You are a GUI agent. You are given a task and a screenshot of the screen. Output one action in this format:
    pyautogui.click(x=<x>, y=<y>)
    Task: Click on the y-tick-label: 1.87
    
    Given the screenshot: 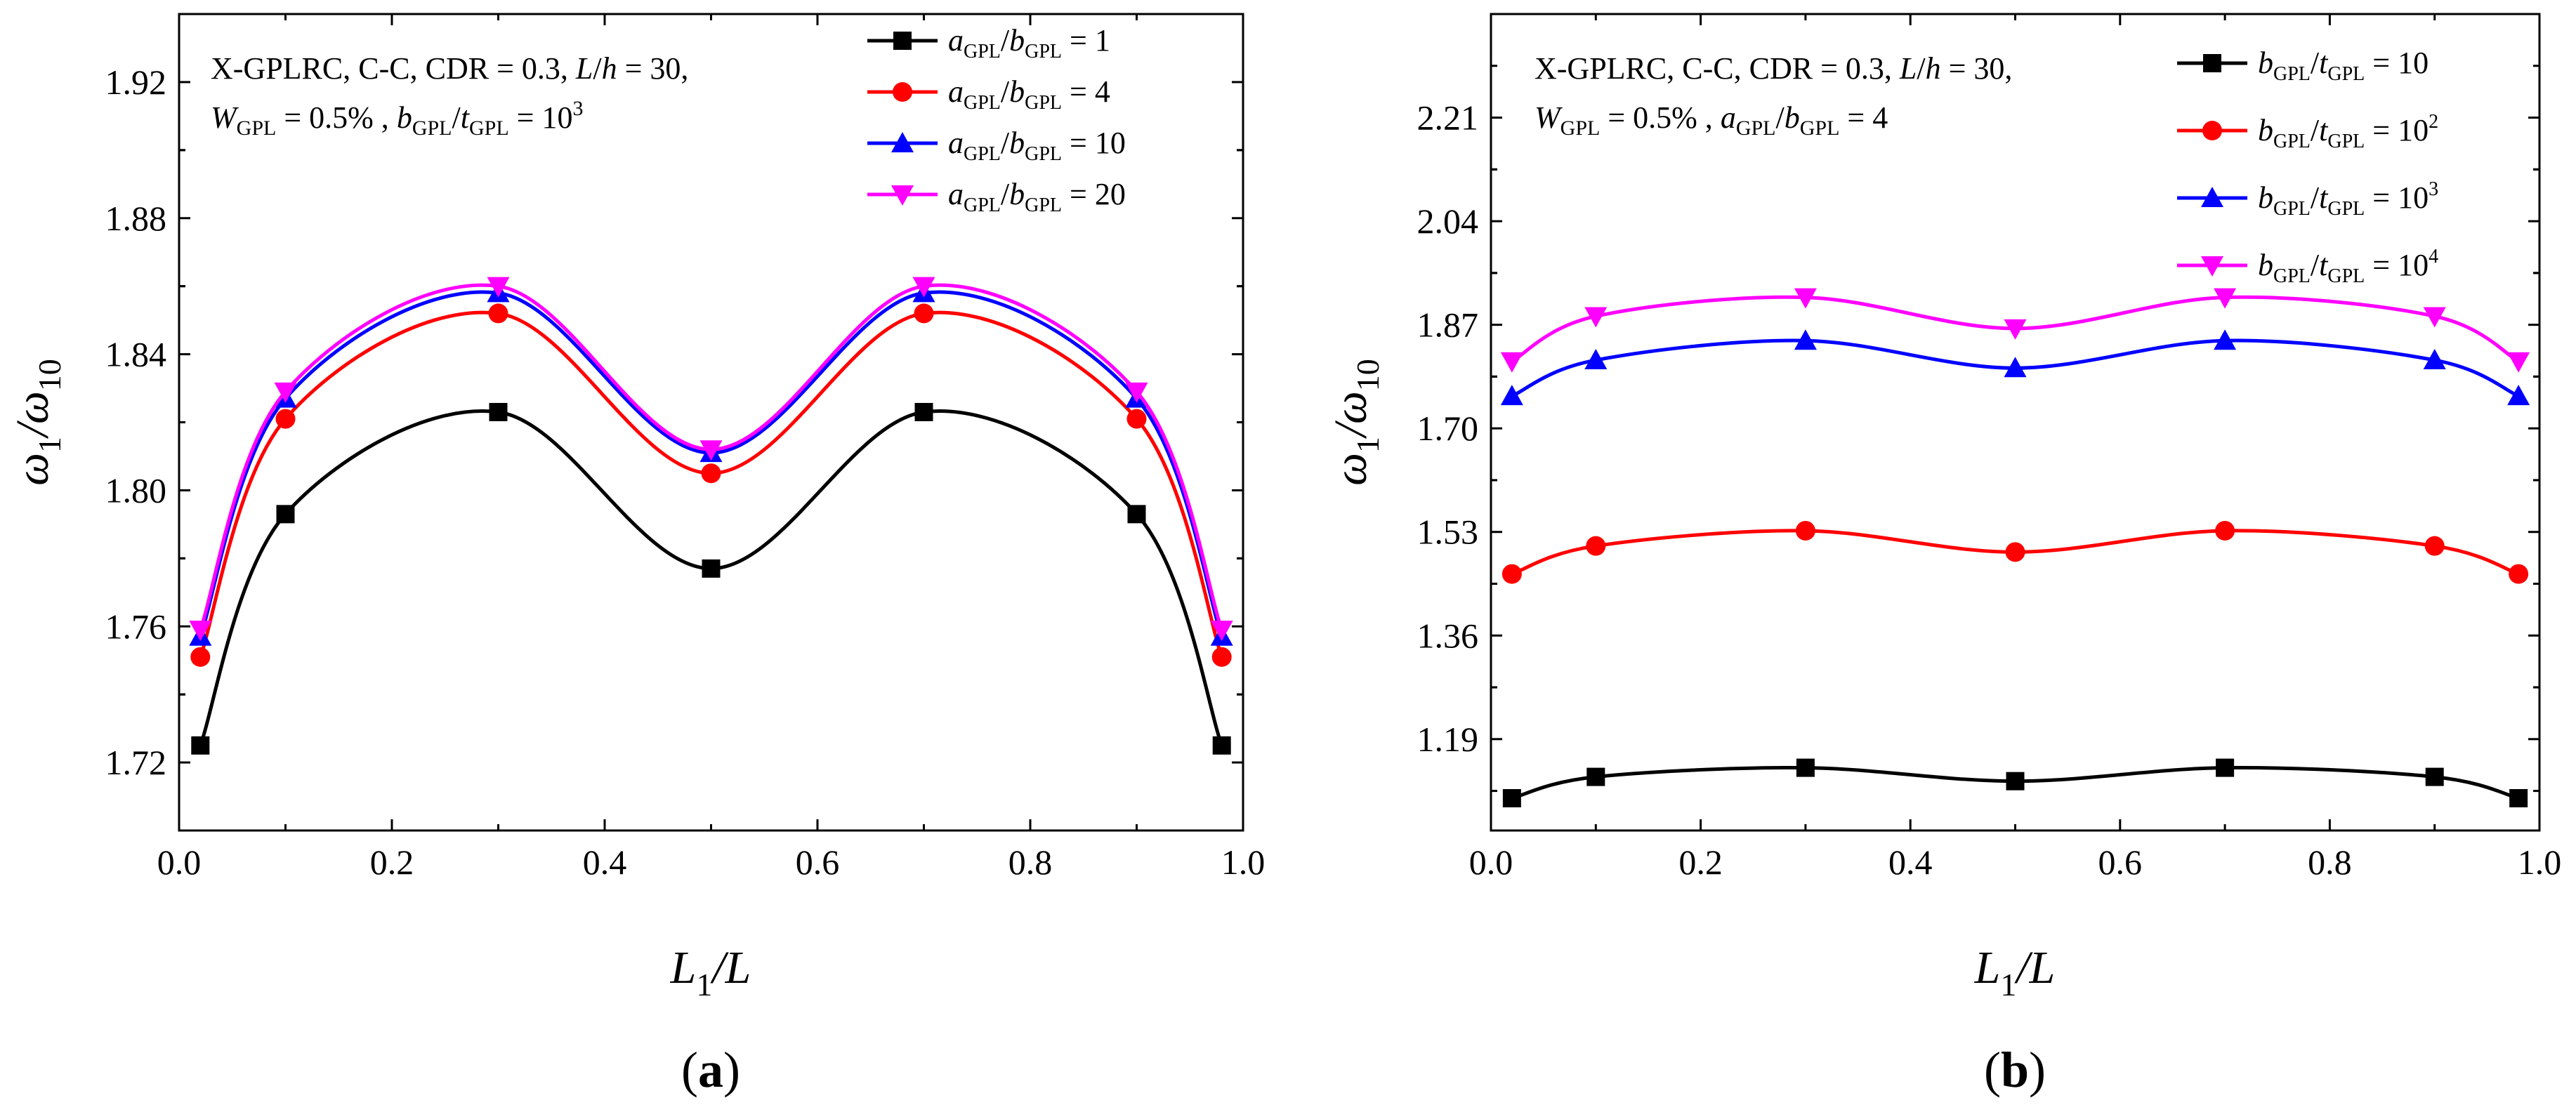 What is the action you would take?
    pyautogui.click(x=1448, y=325)
    